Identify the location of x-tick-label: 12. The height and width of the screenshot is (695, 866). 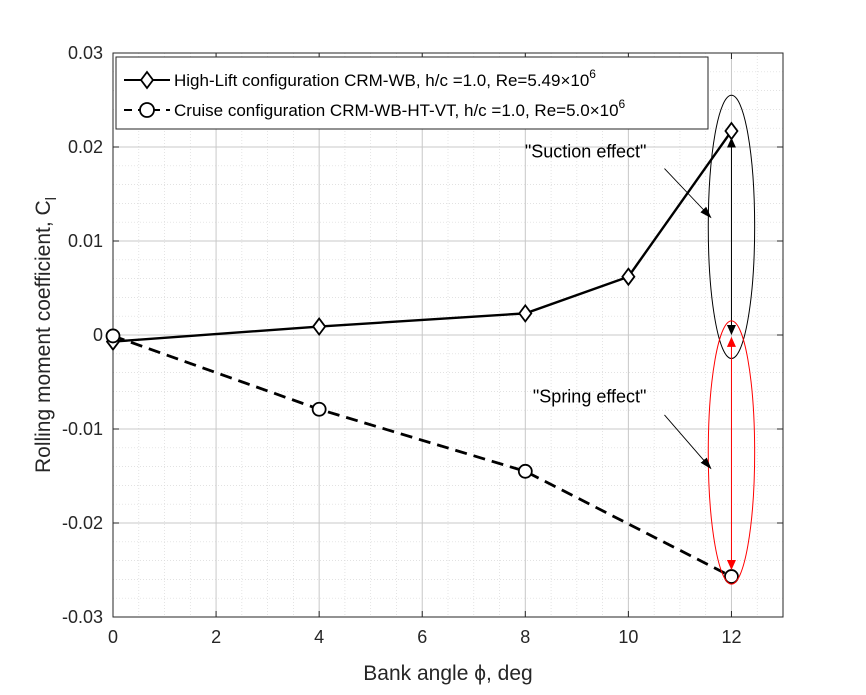
(731, 637).